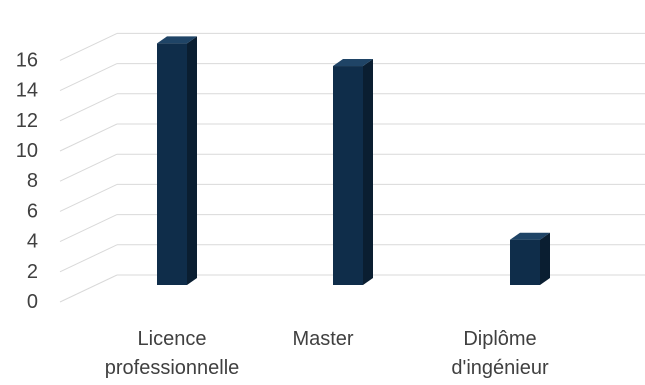  Describe the element at coordinates (500, 368) in the screenshot. I see `x-tick-label-line: d'ingénieur` at that location.